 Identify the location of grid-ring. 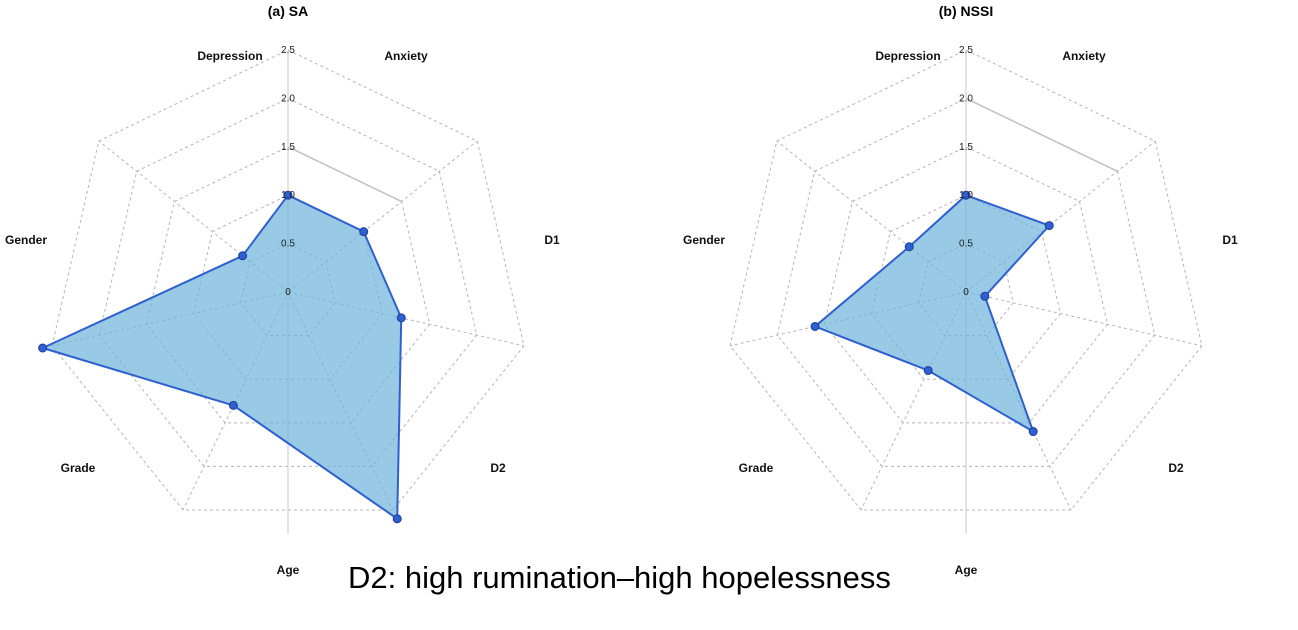
(966, 287).